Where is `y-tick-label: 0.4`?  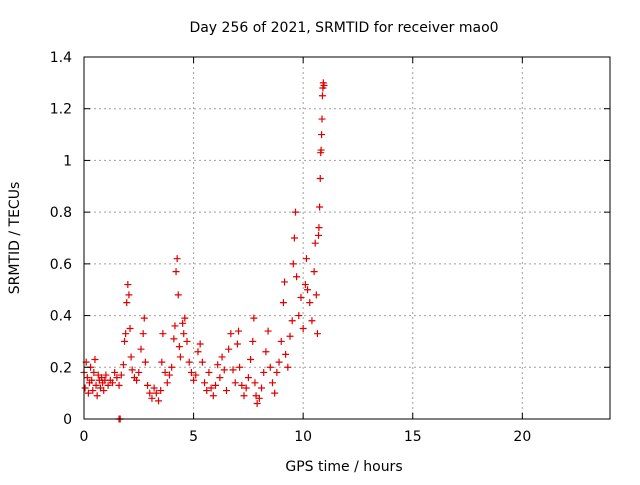
y-tick-label: 0.4 is located at coordinates (61, 317).